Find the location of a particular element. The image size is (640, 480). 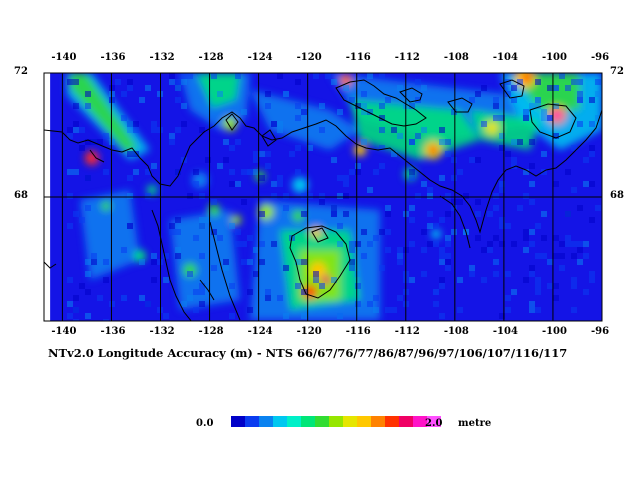

latitude-label: 68 is located at coordinates (617, 195).